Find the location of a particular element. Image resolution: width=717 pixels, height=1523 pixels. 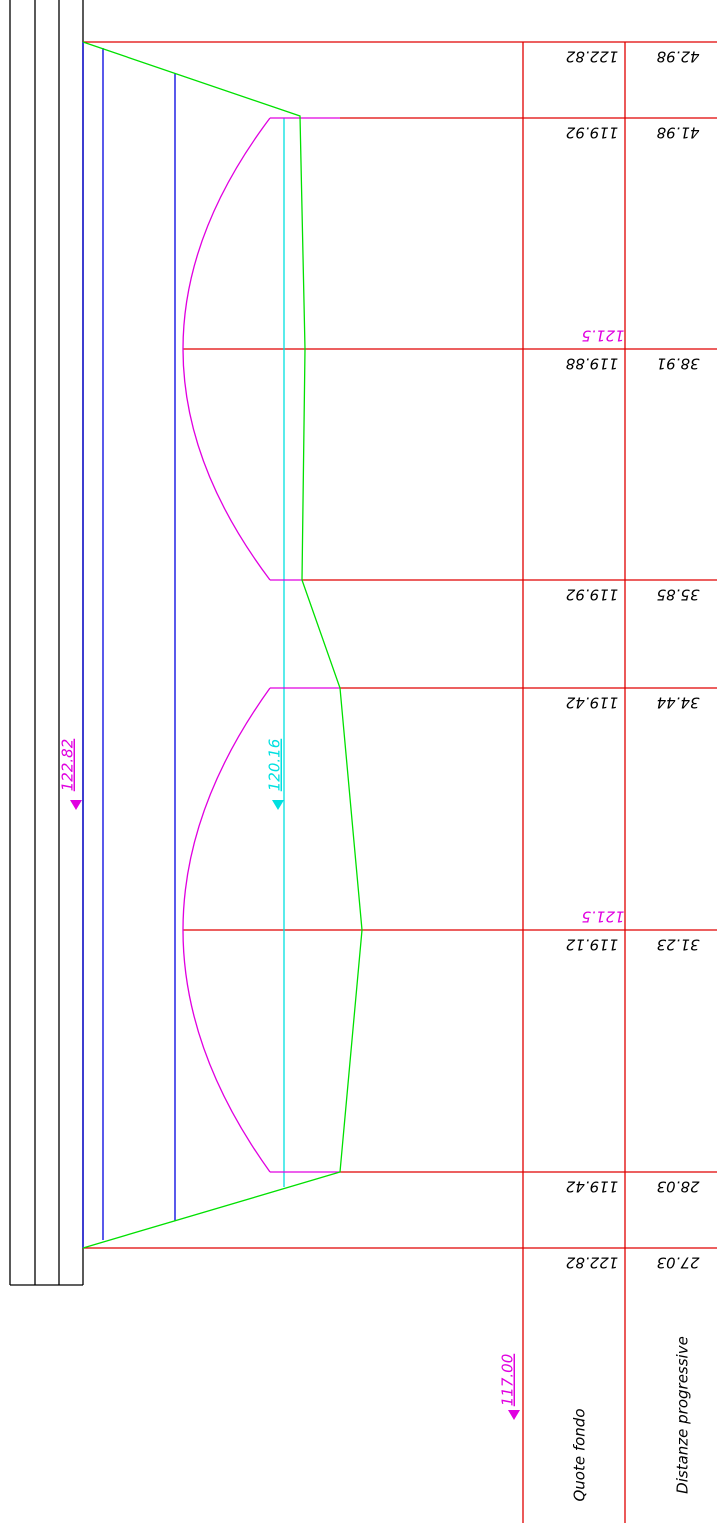

left-box is located at coordinates (46, 643).